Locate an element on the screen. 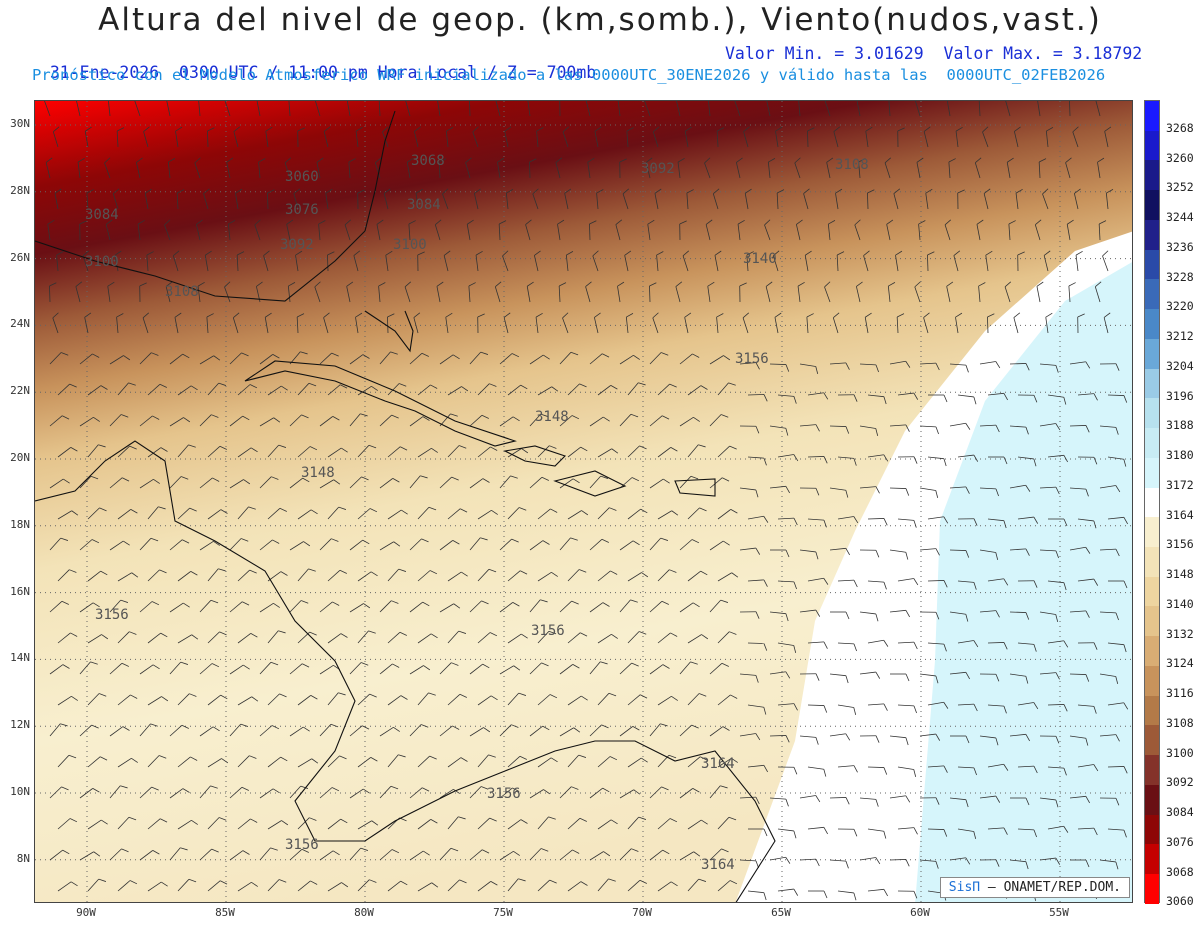  colorbar-label: 3188 is located at coordinates (1180, 425).